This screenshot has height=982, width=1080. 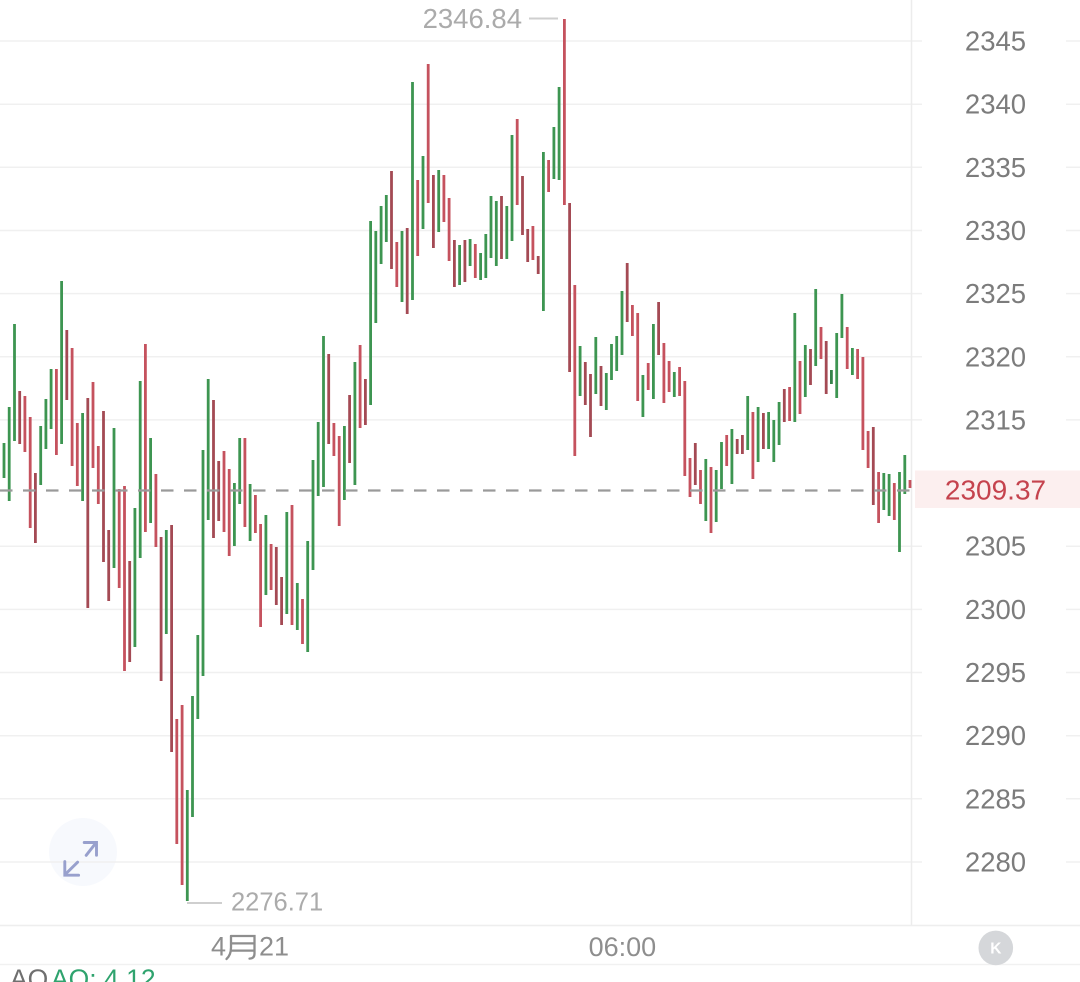 I want to click on svg-text: 2300, so click(x=995, y=609).